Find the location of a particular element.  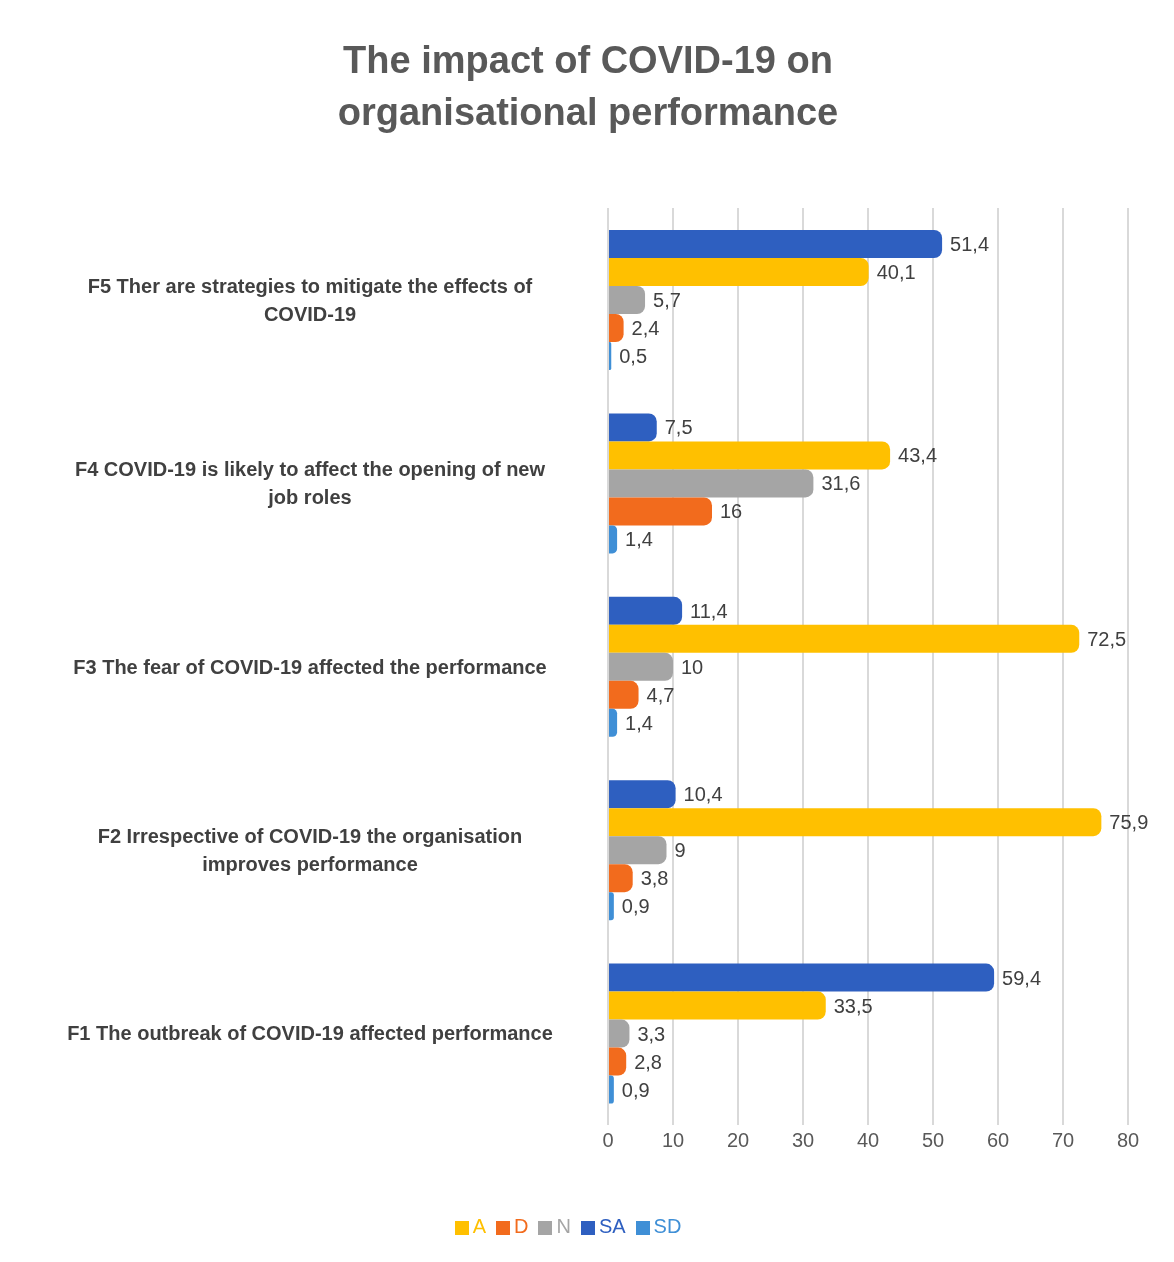

data-label: 0,5 is located at coordinates (633, 356).